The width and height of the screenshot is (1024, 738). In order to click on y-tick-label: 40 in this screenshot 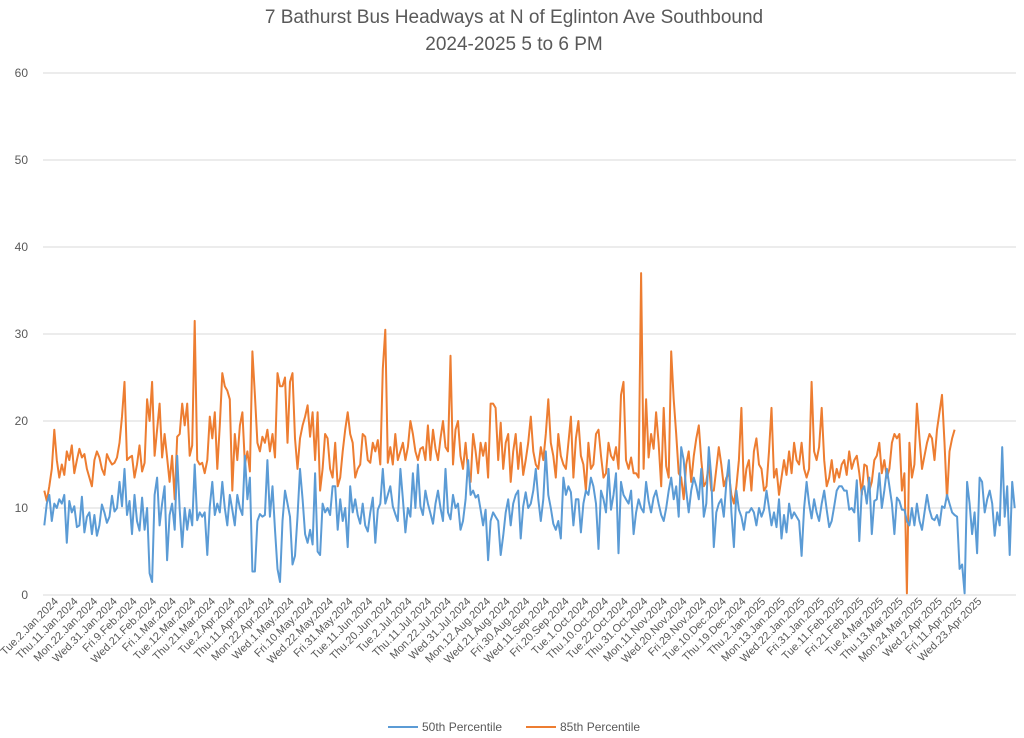, I will do `click(22, 247)`.